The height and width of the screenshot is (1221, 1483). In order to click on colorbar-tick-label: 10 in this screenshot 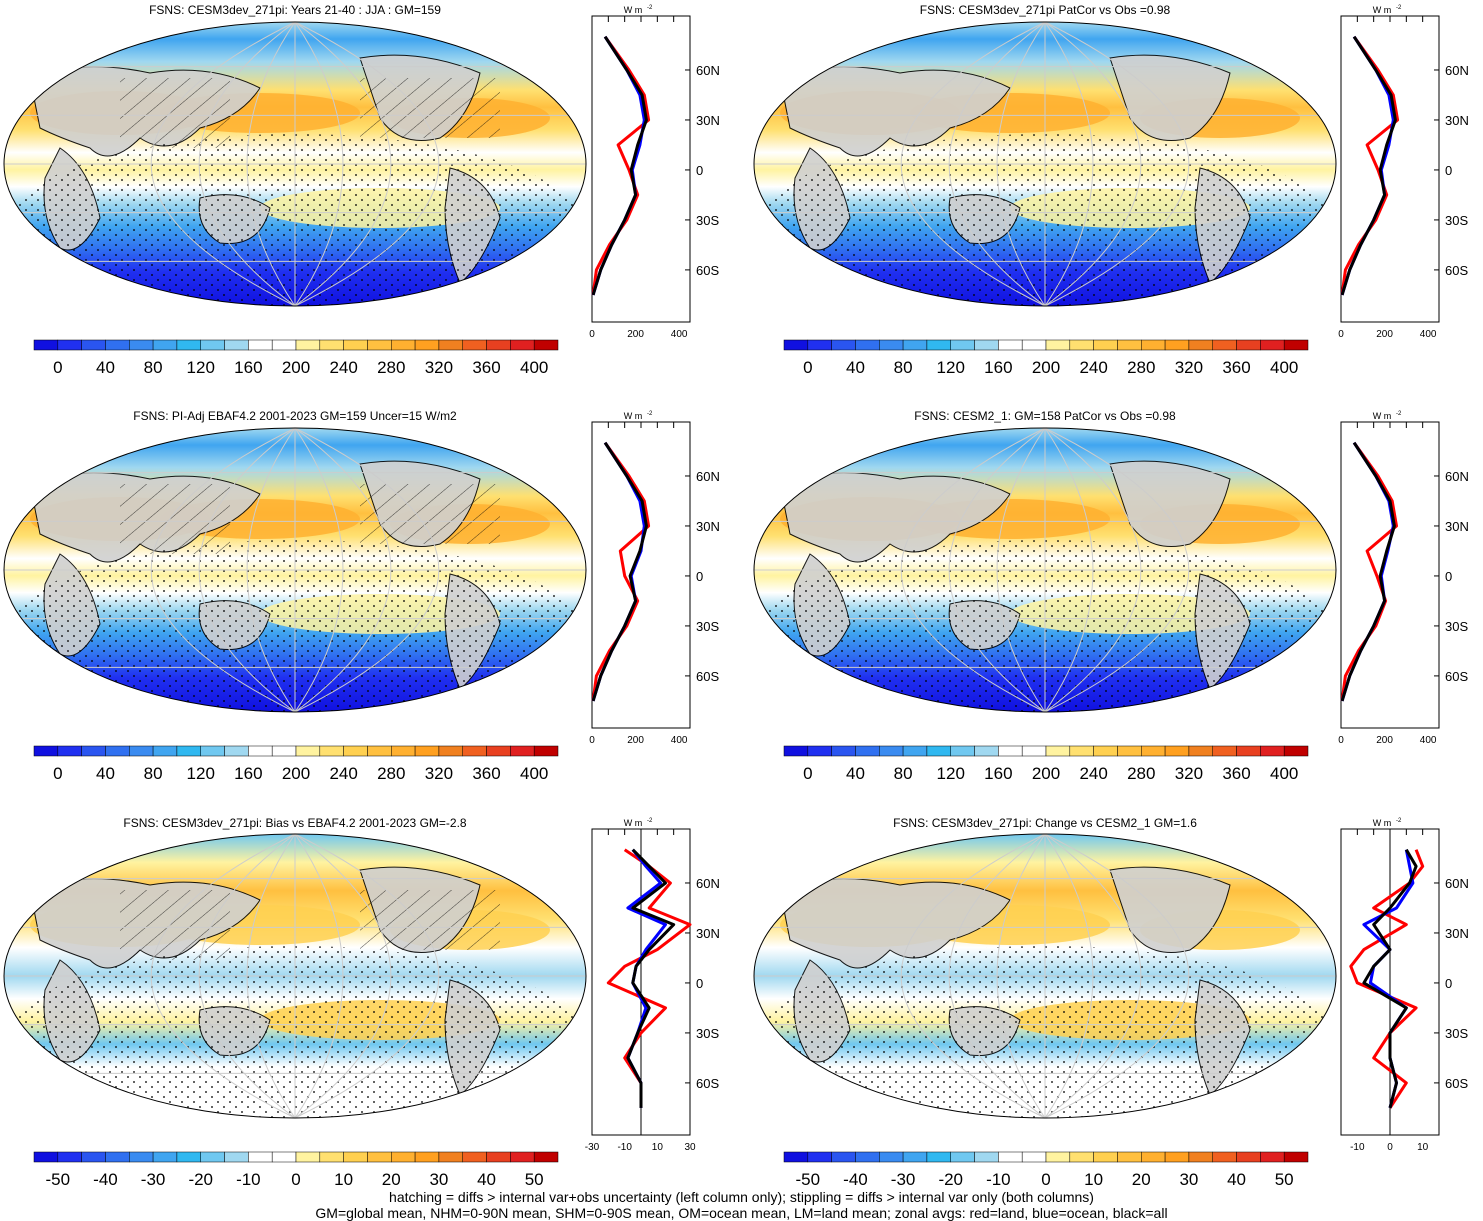, I will do `click(1093, 1179)`.